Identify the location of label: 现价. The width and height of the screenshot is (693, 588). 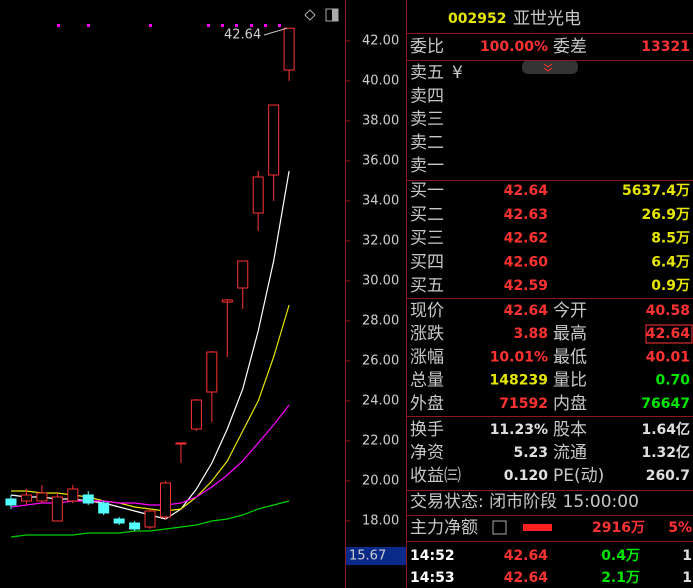
(427, 311).